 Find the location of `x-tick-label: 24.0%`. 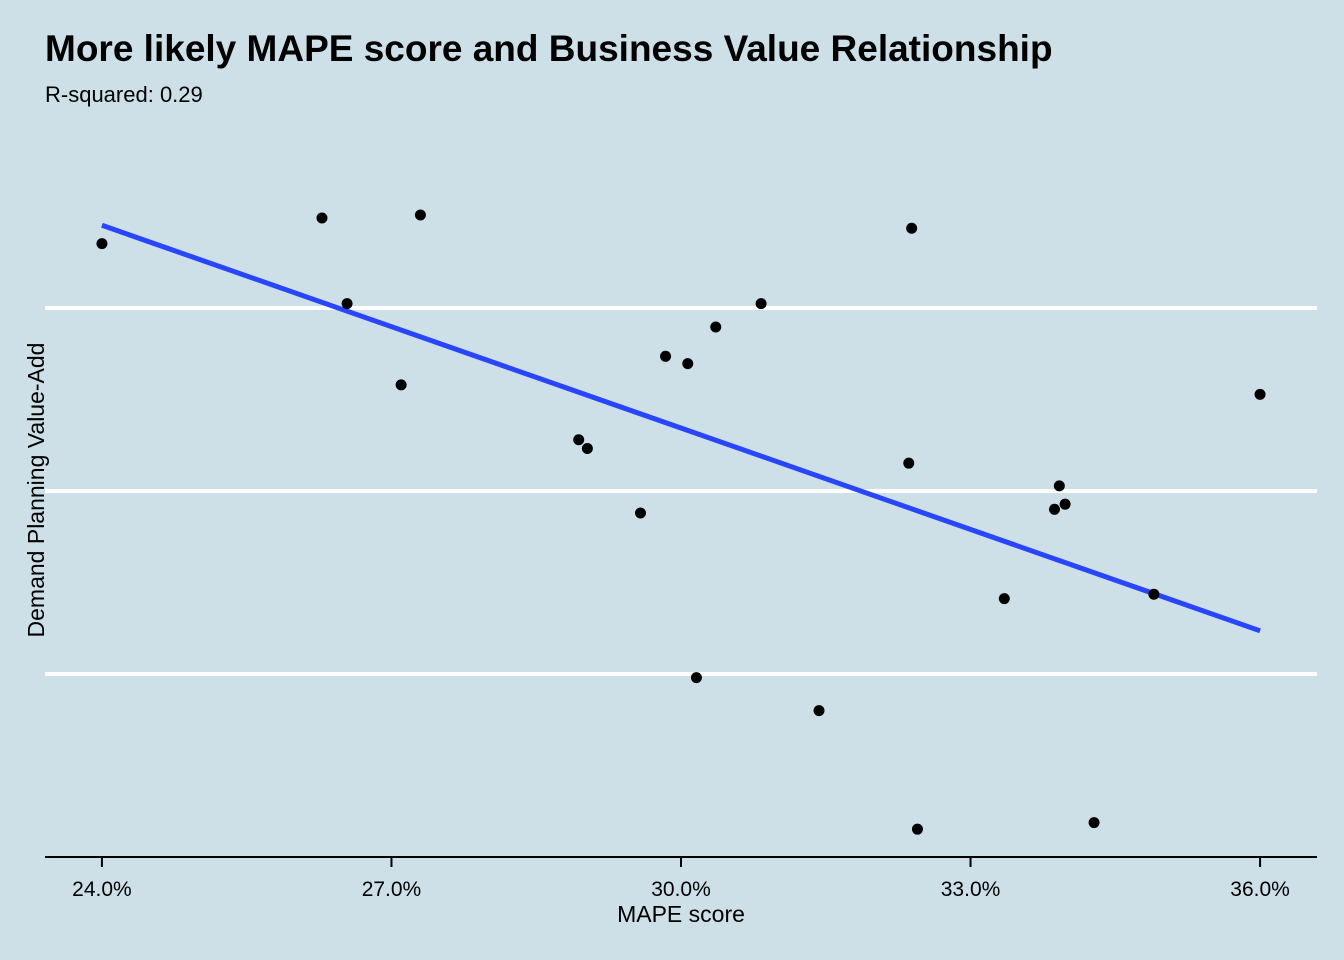

x-tick-label: 24.0% is located at coordinates (102, 889).